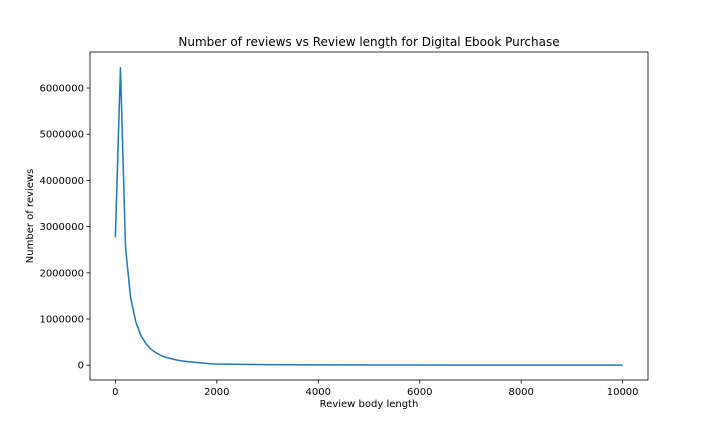 This screenshot has height=437, width=720. I want to click on x-tick-label: 4000, so click(318, 392).